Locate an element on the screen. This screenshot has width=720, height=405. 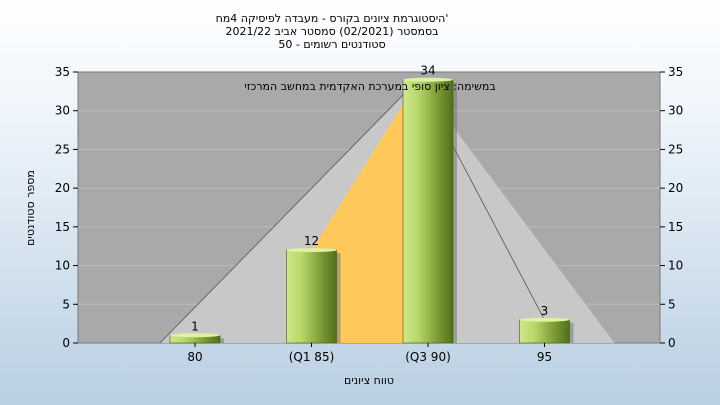
x-tick-label: (Q3 90) is located at coordinates (428, 357).